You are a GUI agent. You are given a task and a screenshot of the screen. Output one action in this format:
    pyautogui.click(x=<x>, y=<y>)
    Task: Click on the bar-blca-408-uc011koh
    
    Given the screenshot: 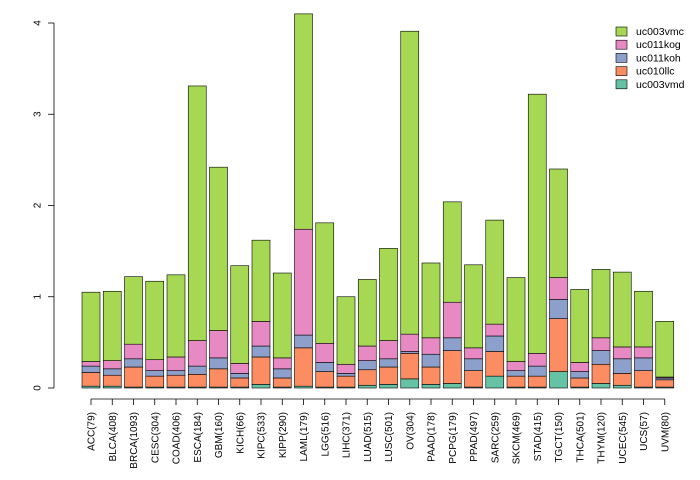 What is the action you would take?
    pyautogui.click(x=112, y=372)
    